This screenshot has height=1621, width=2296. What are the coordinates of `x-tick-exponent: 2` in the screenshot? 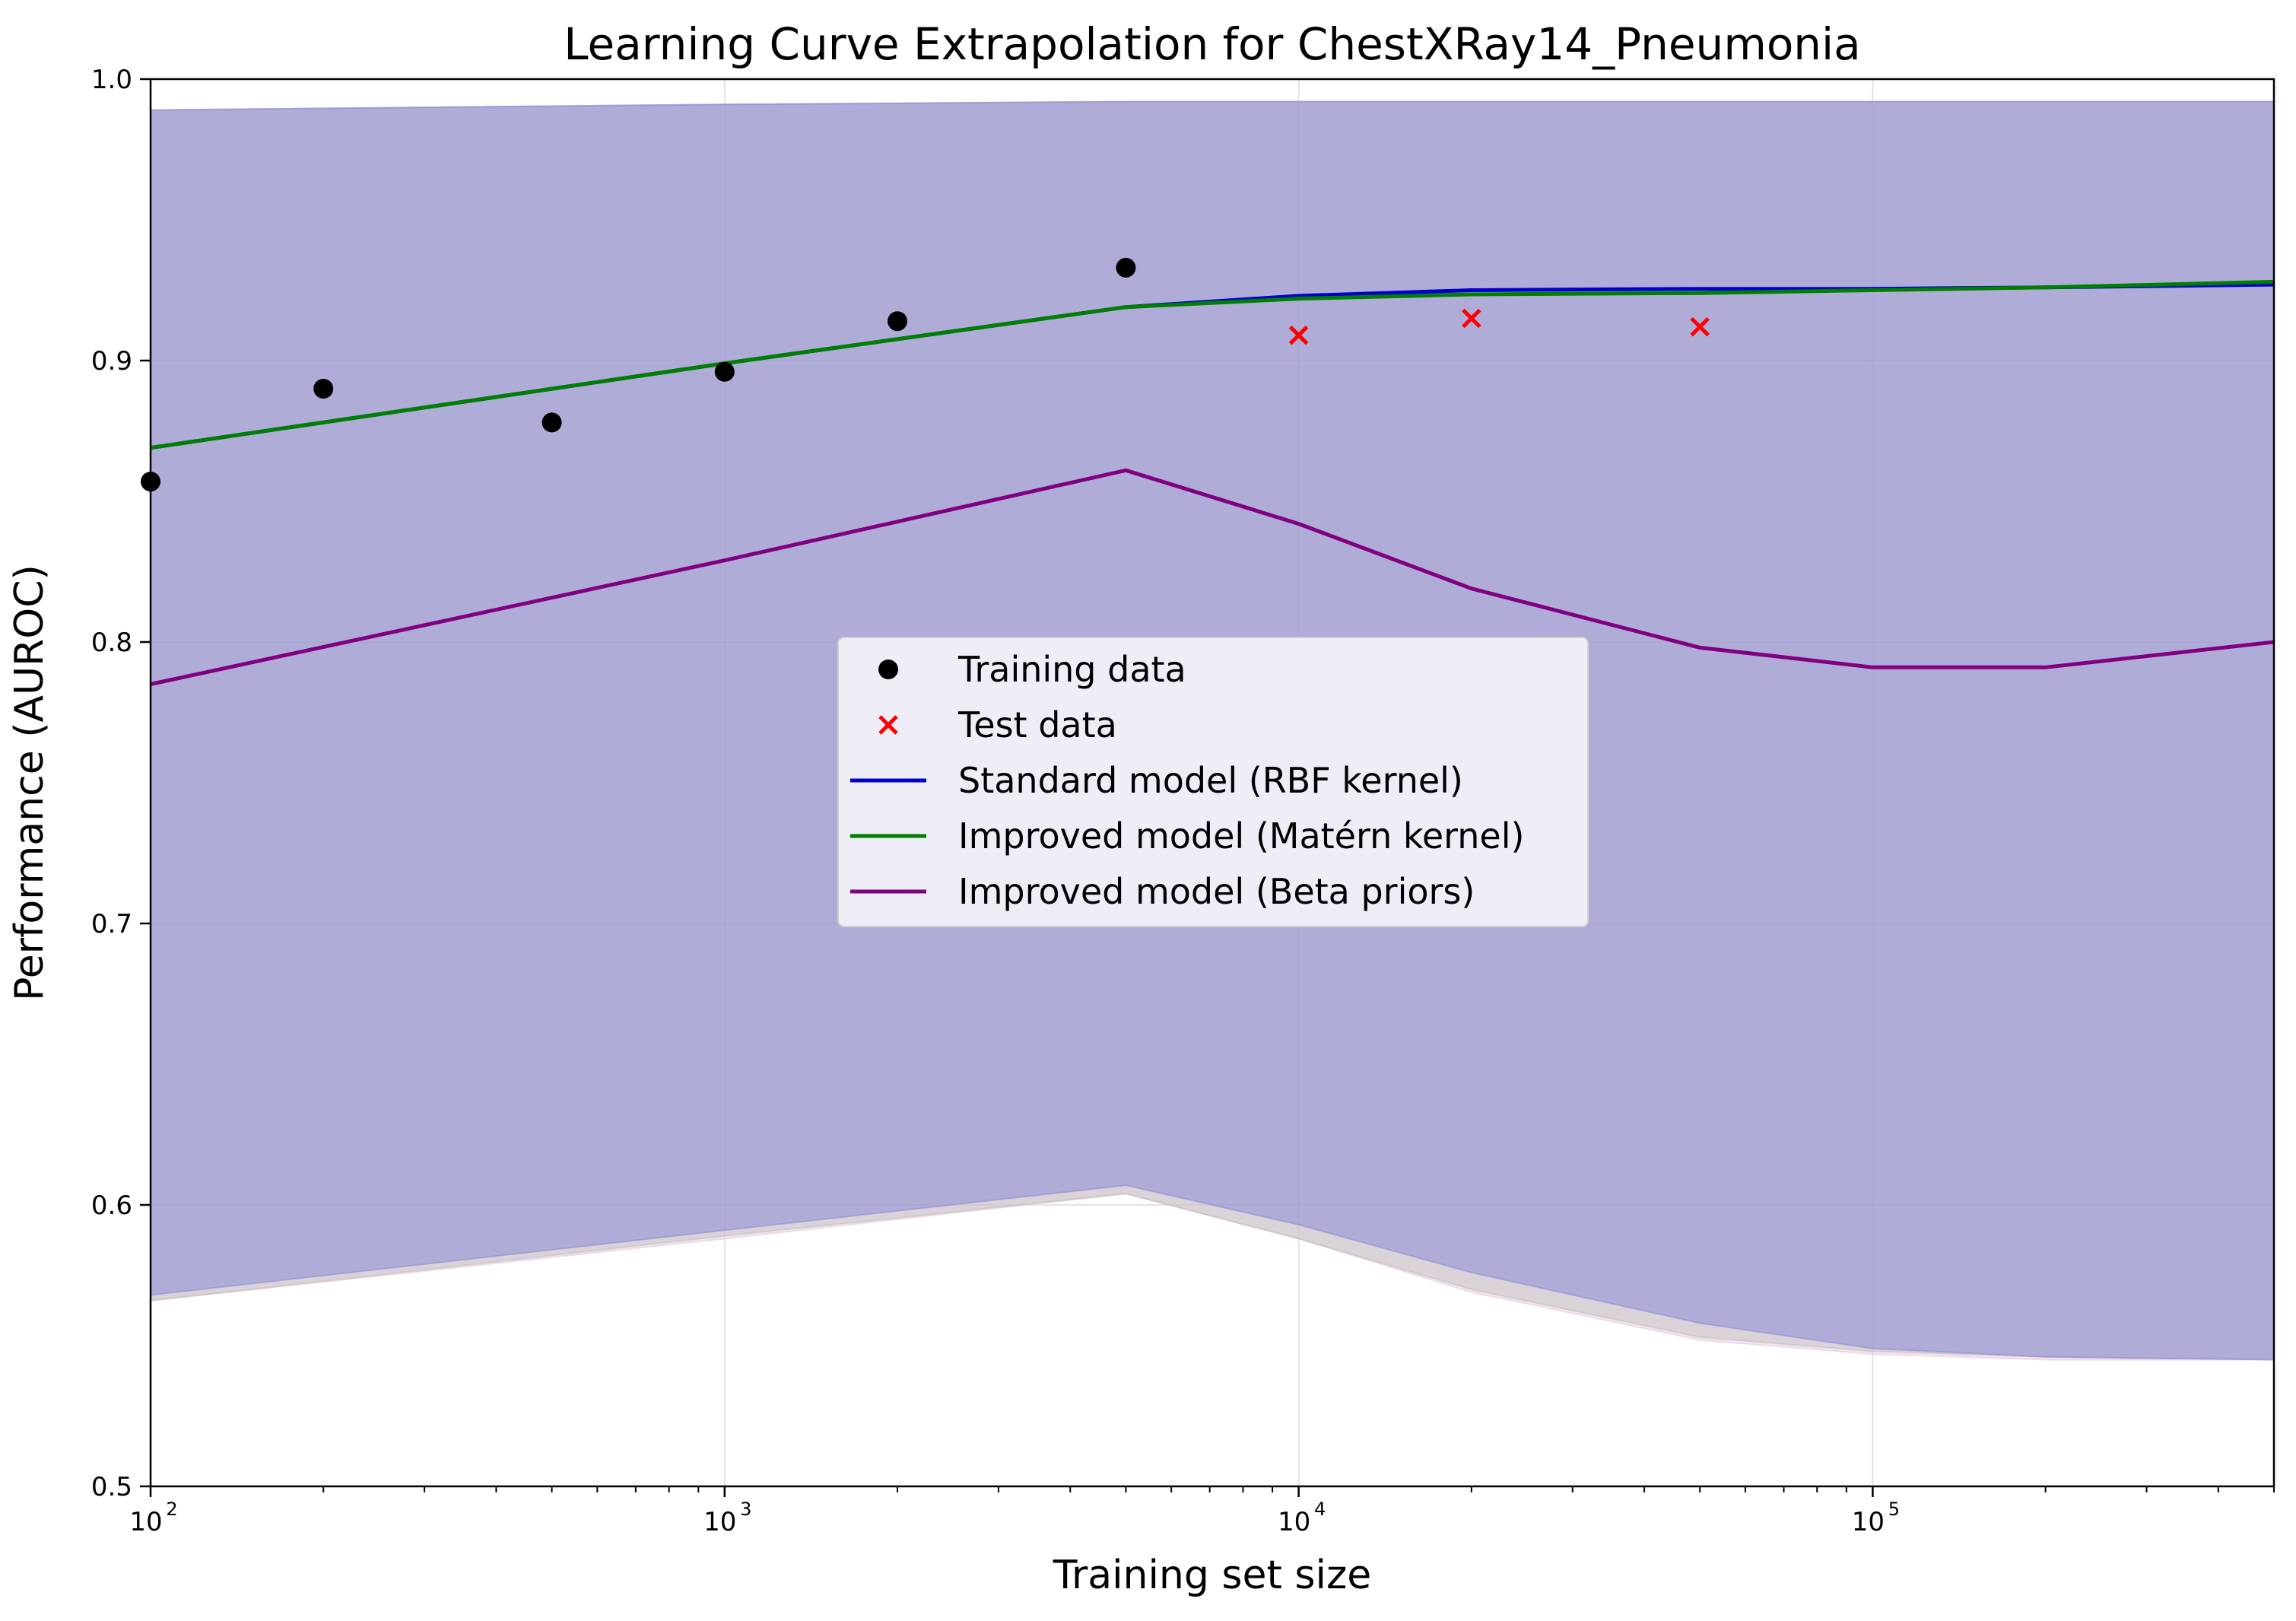 It's located at (172, 1509).